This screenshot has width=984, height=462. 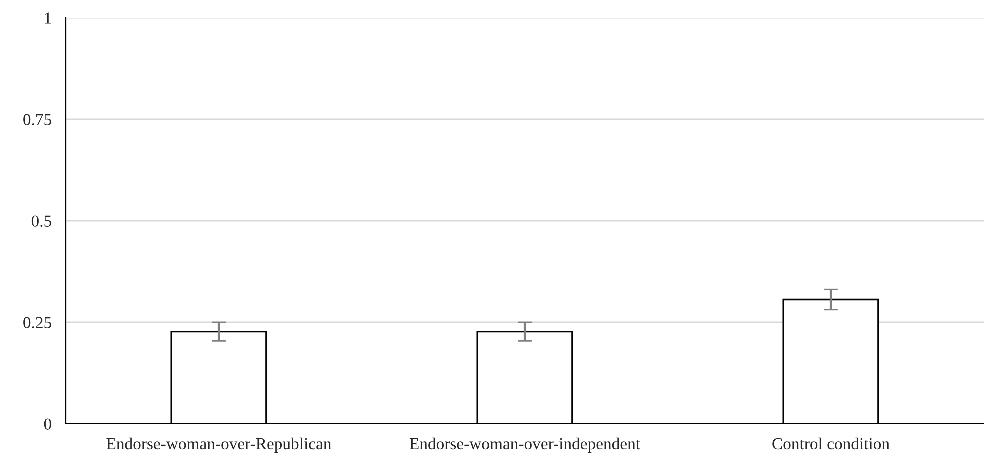 What do you see at coordinates (48, 18) in the screenshot?
I see `y-tick-label: 1` at bounding box center [48, 18].